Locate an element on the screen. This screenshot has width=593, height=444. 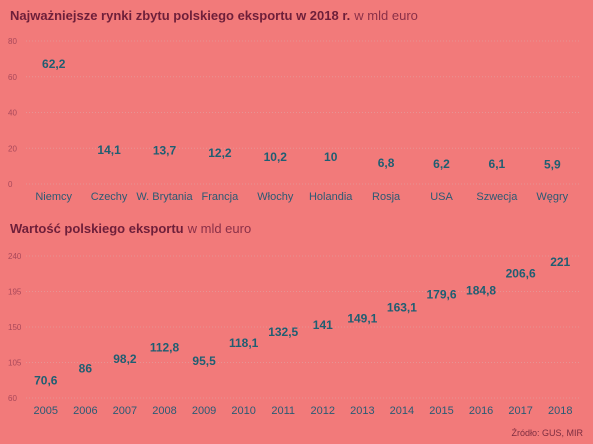
data-label: 163,1 is located at coordinates (402, 308).